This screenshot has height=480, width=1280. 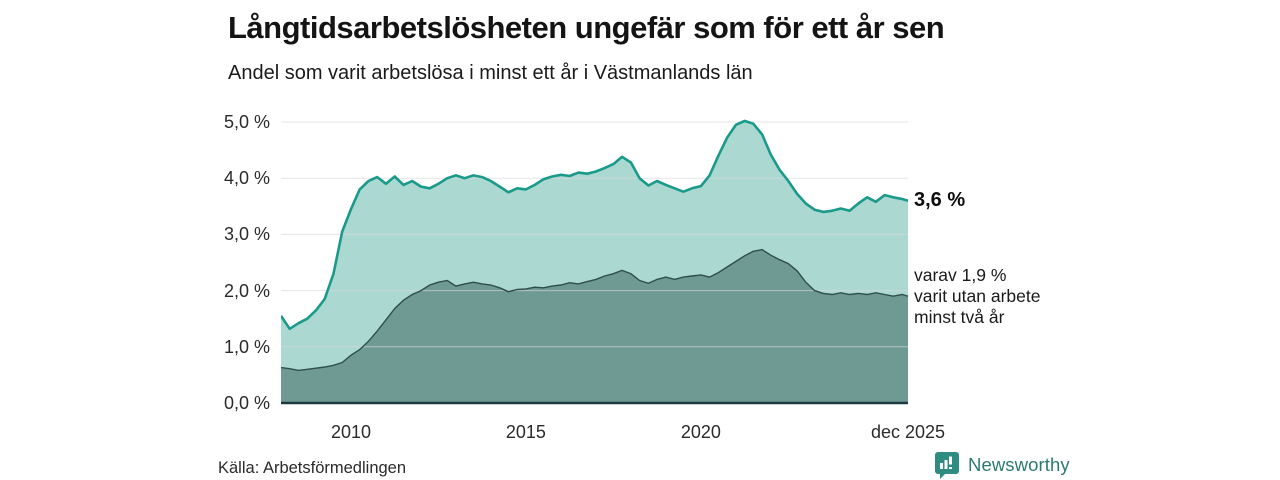 What do you see at coordinates (908, 432) in the screenshot?
I see `x-tick-label: dec 2025` at bounding box center [908, 432].